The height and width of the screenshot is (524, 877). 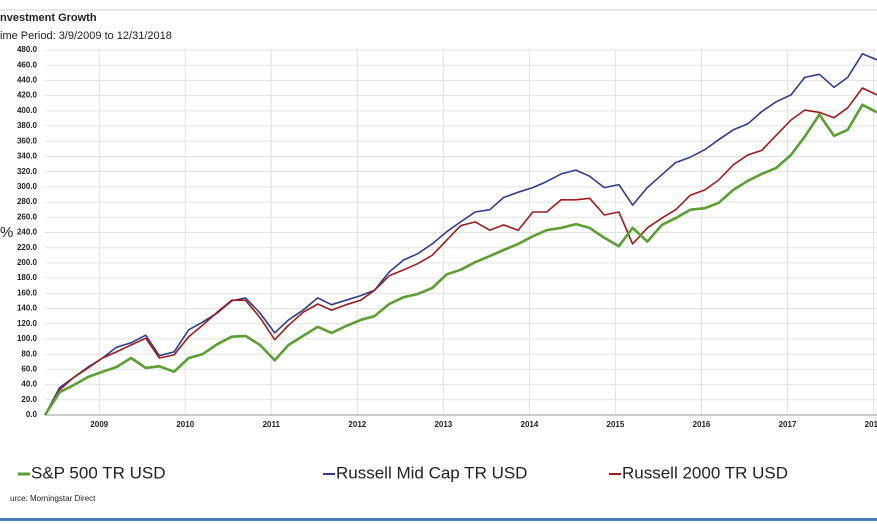 I want to click on x-tick-label: 2013, so click(x=443, y=424).